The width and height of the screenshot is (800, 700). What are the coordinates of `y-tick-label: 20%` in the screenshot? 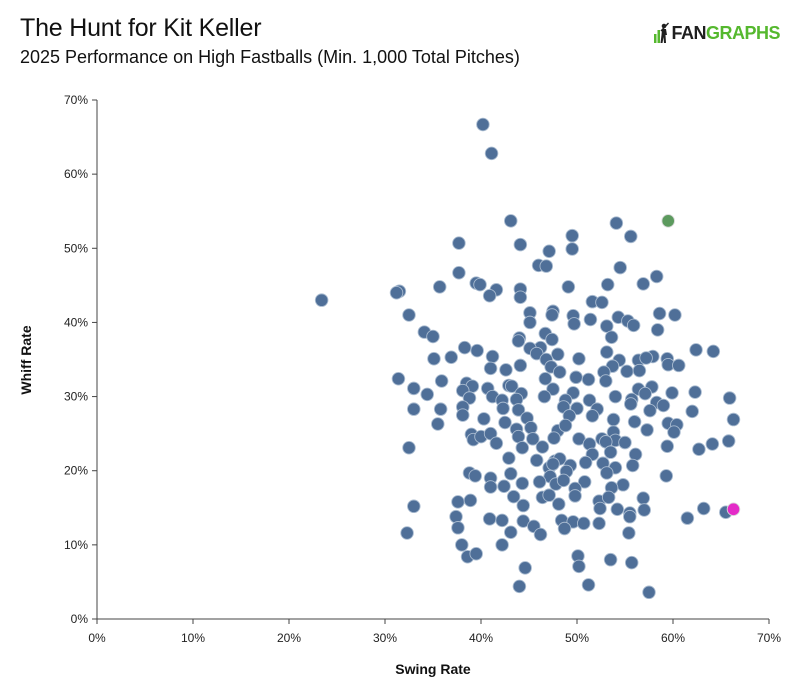 It's located at (76, 471).